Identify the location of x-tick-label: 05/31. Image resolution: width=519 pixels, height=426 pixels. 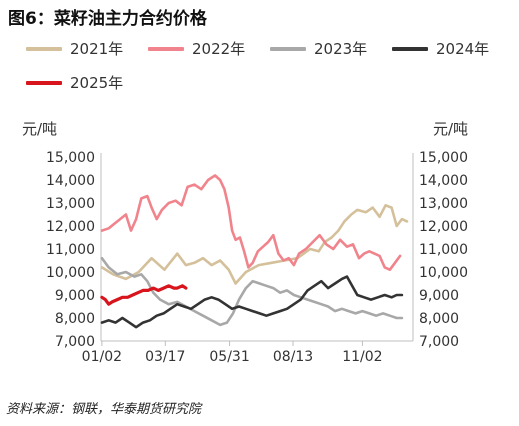
(229, 357).